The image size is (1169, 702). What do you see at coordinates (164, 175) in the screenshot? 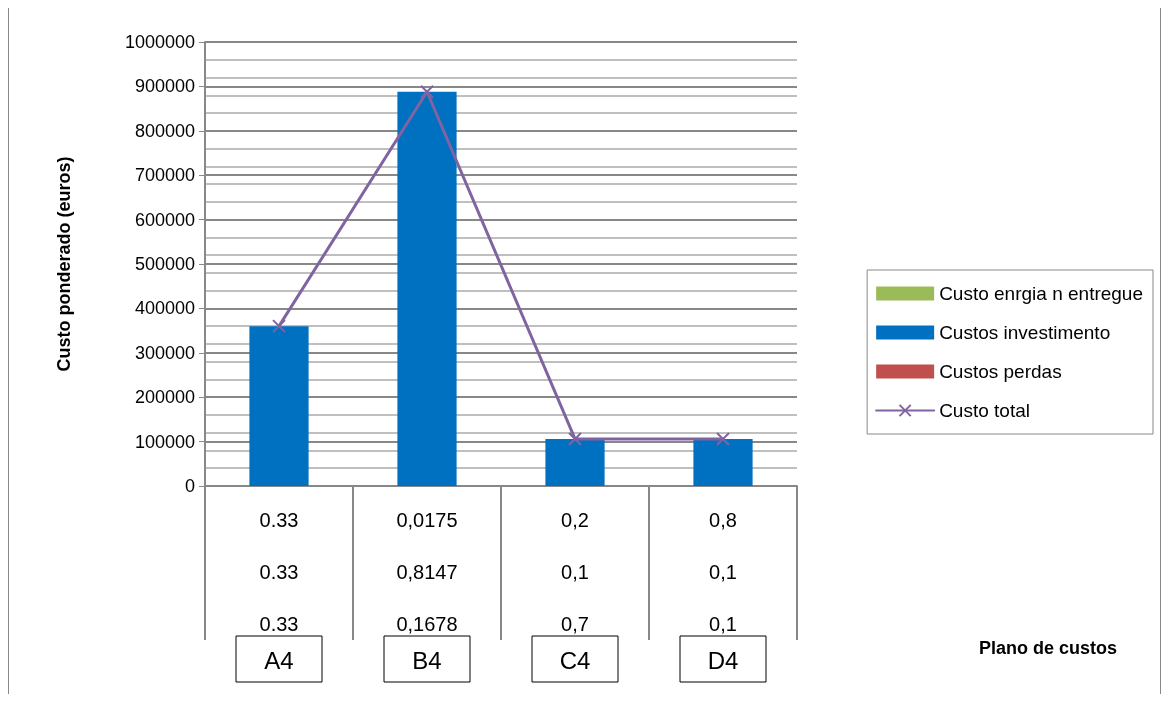
I see `y-tick-label: 700000` at bounding box center [164, 175].